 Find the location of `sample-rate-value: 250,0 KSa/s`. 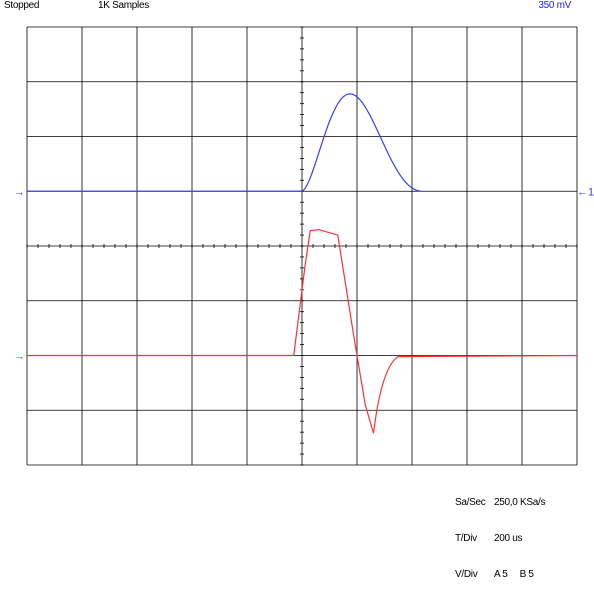

sample-rate-value: 250,0 KSa/s is located at coordinates (520, 502).